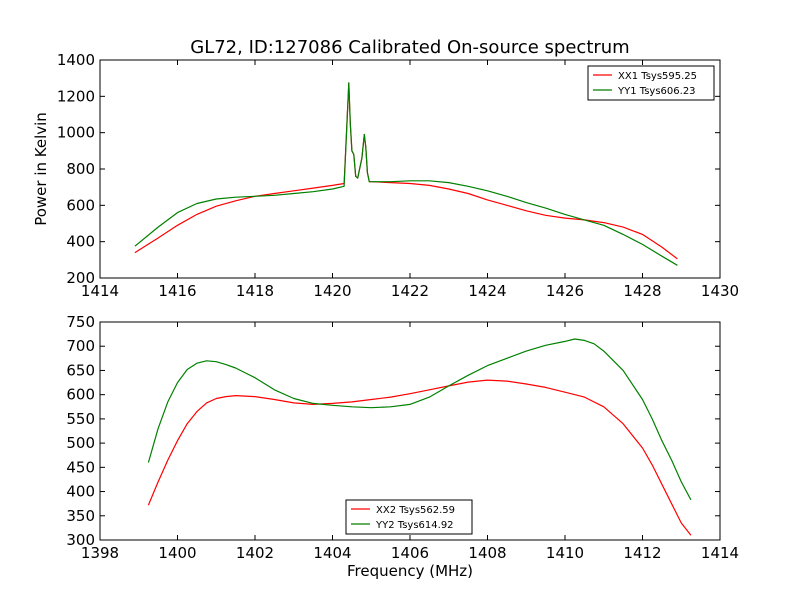 The height and width of the screenshot is (604, 800). Describe the element at coordinates (80, 278) in the screenshot. I see `panel-1-y-tick-label: 200` at that location.